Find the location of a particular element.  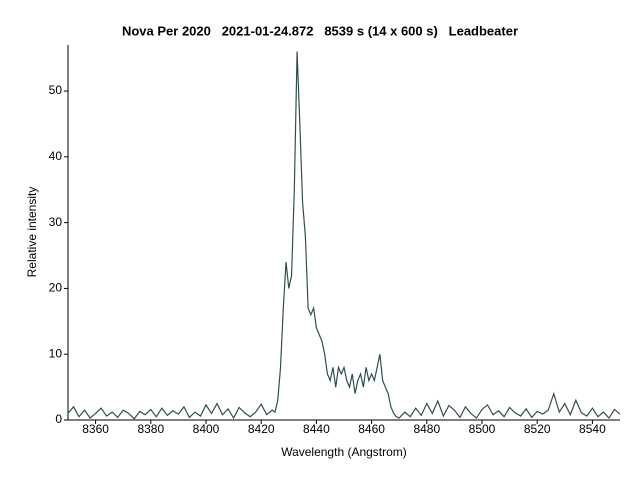

x-tick-label: 8420 is located at coordinates (261, 429).